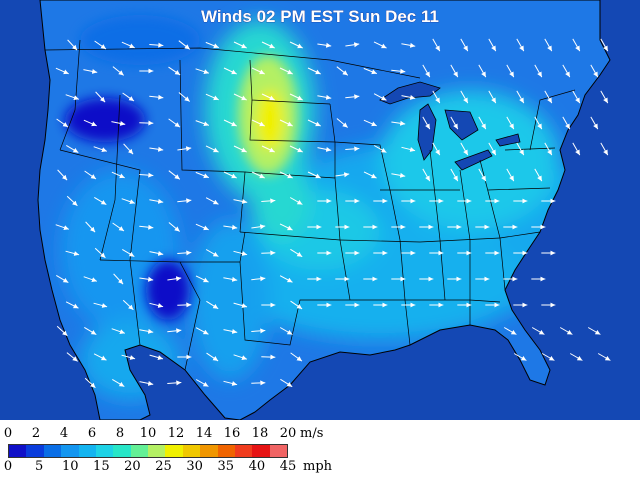 This screenshot has width=640, height=480. What do you see at coordinates (36, 433) in the screenshot?
I see `ms-tick-label: 2` at bounding box center [36, 433].